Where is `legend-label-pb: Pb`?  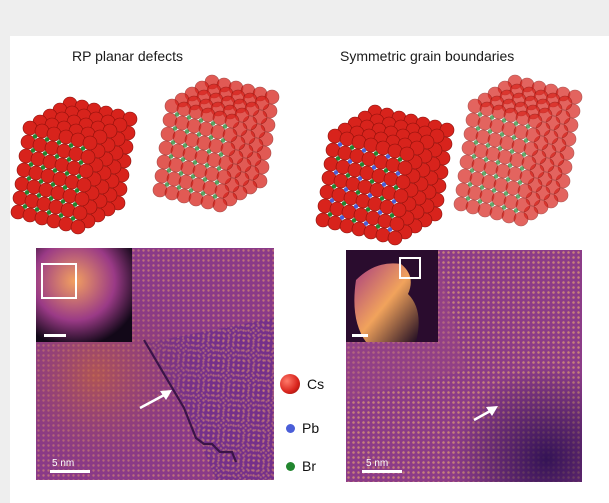 legend-label-pb: Pb is located at coordinates (311, 428).